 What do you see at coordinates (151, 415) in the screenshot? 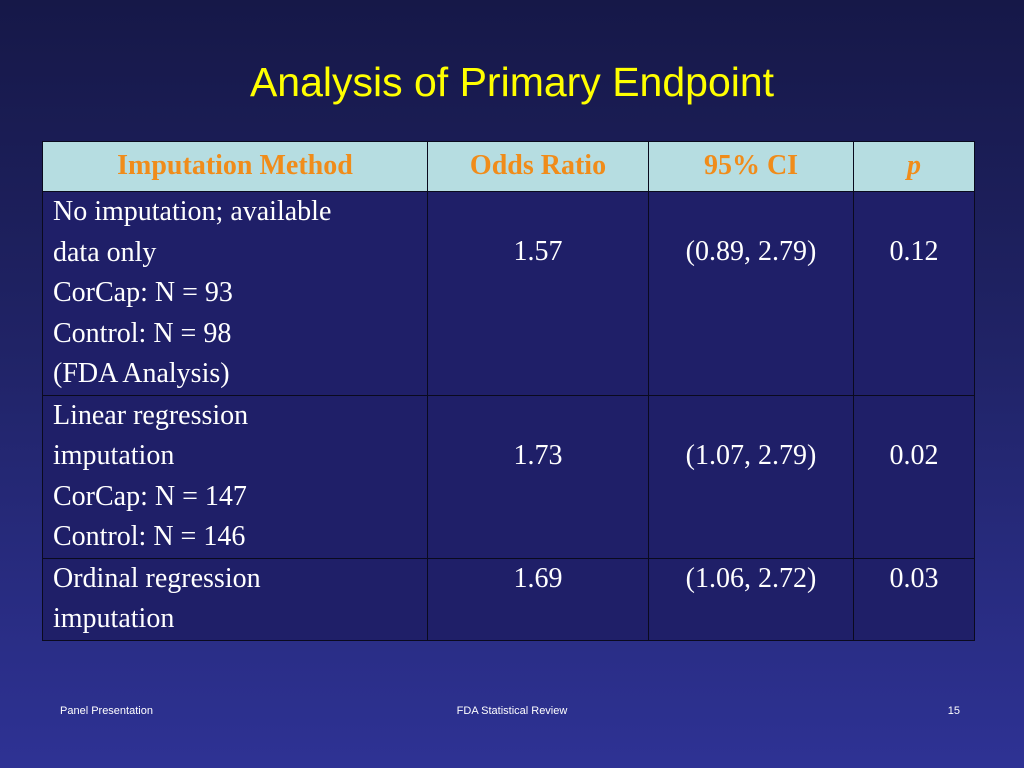
I see `method-line: Linear regression` at bounding box center [151, 415].